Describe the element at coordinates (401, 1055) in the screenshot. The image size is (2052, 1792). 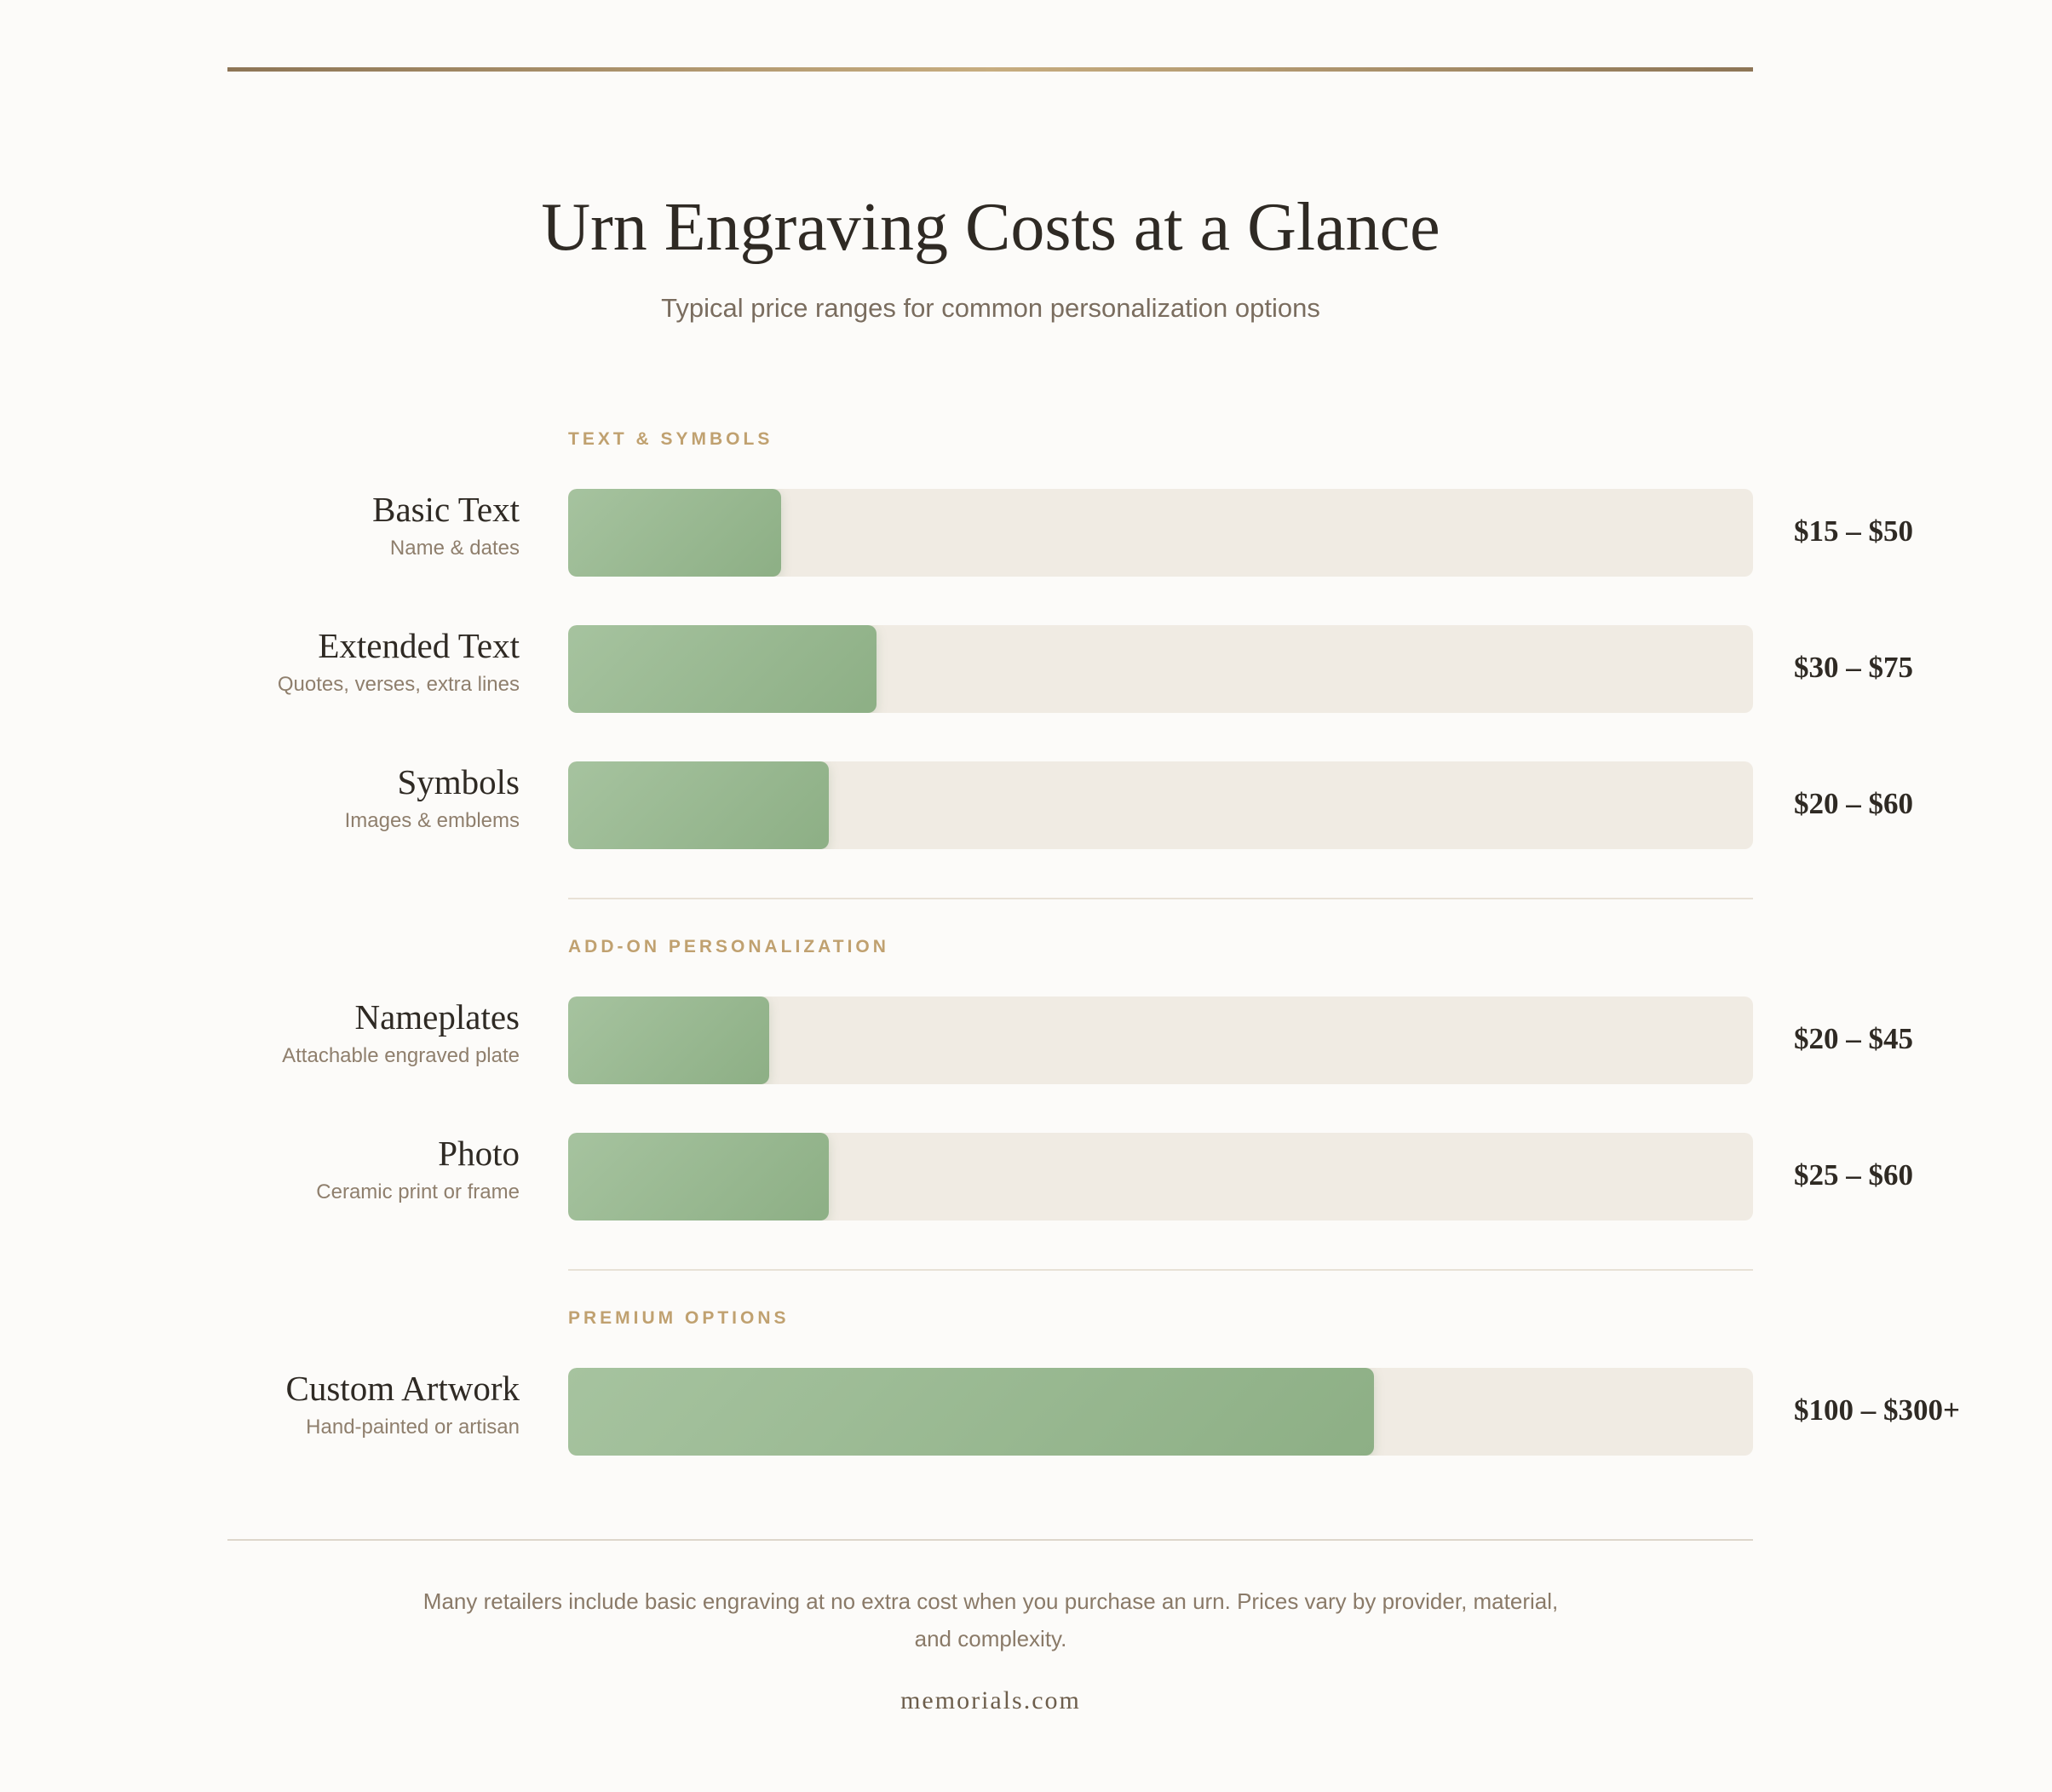
I see `option-description: Attachable engraved plate` at that location.